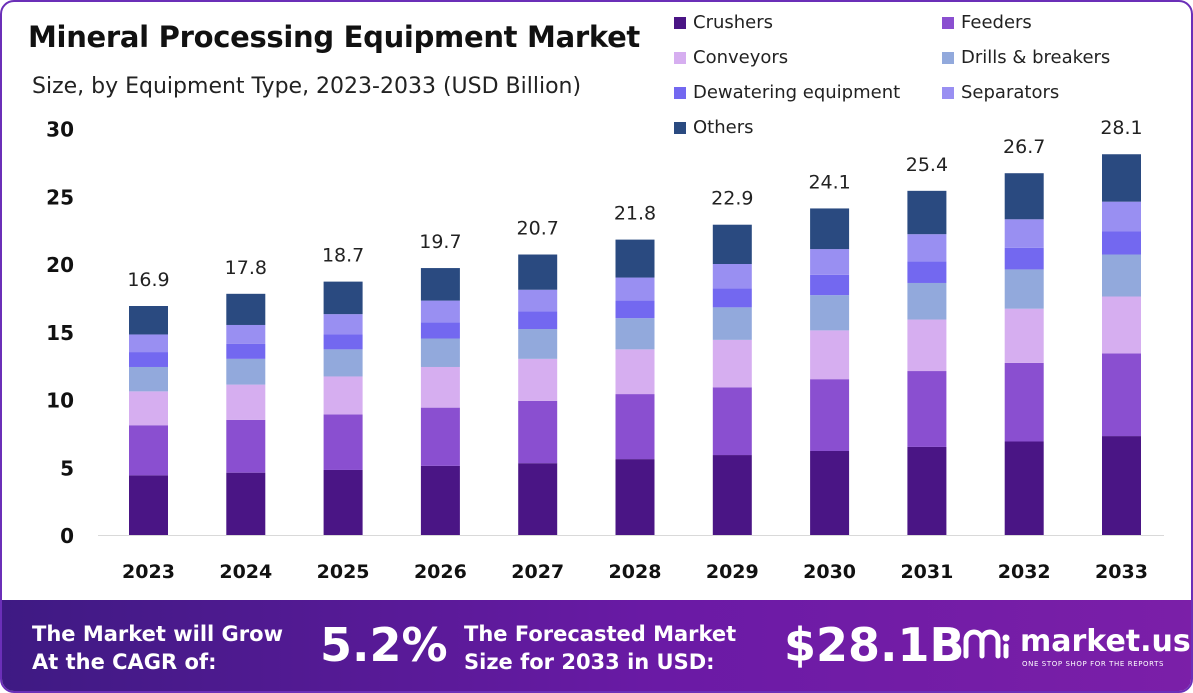 The width and height of the screenshot is (1193, 693). Describe the element at coordinates (67, 536) in the screenshot. I see `y-tick-label: 0` at that location.